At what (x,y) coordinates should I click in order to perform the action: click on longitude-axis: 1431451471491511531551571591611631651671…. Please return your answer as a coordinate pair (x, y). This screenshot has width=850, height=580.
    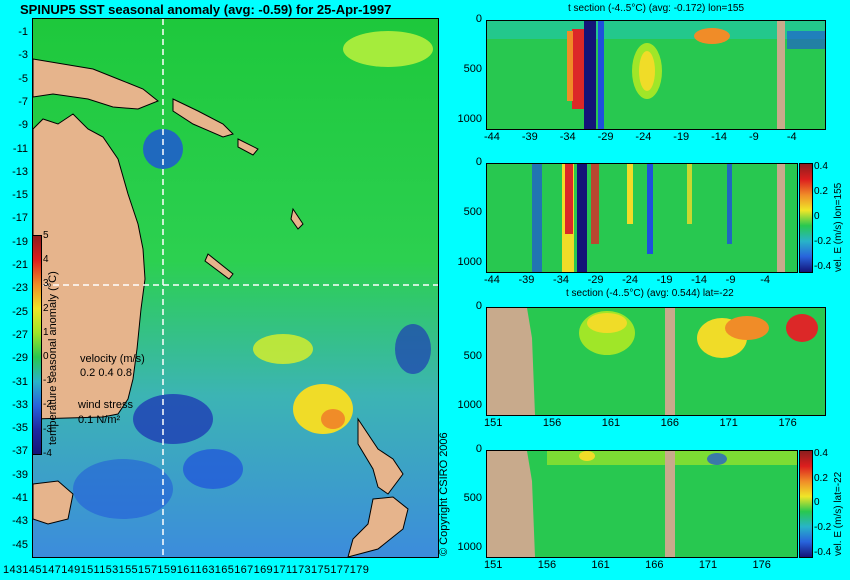
    Looking at the image, I should click on (186, 570).